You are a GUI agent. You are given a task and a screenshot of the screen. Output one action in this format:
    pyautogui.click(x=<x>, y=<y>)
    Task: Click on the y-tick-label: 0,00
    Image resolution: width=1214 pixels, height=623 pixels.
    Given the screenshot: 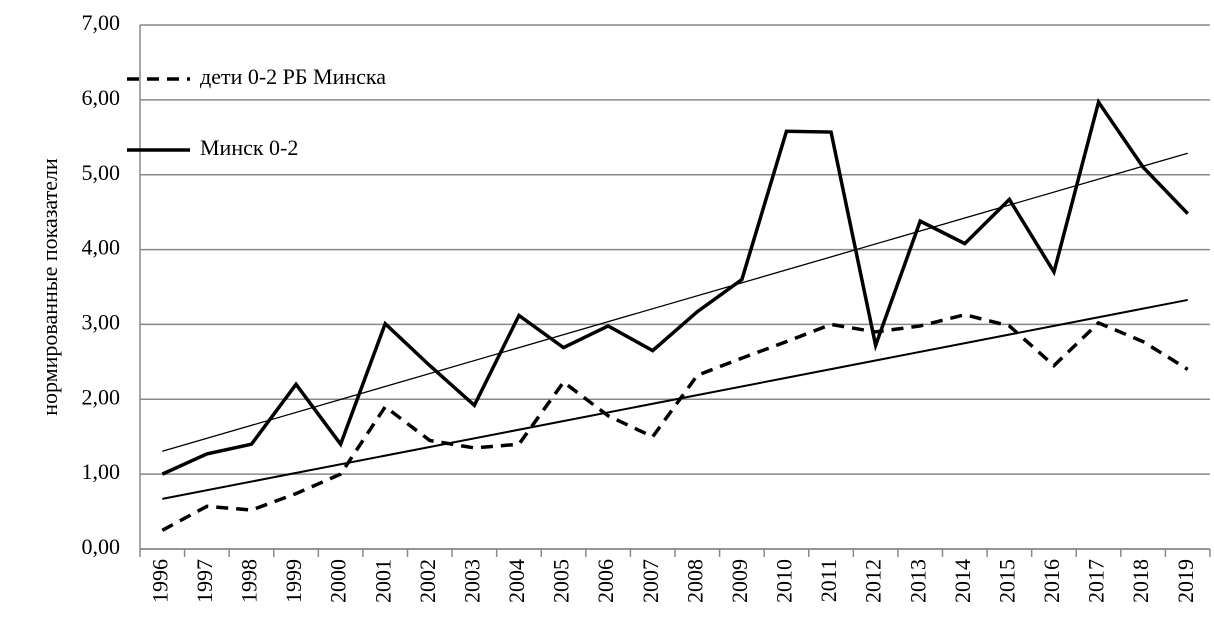 What is the action you would take?
    pyautogui.click(x=101, y=546)
    